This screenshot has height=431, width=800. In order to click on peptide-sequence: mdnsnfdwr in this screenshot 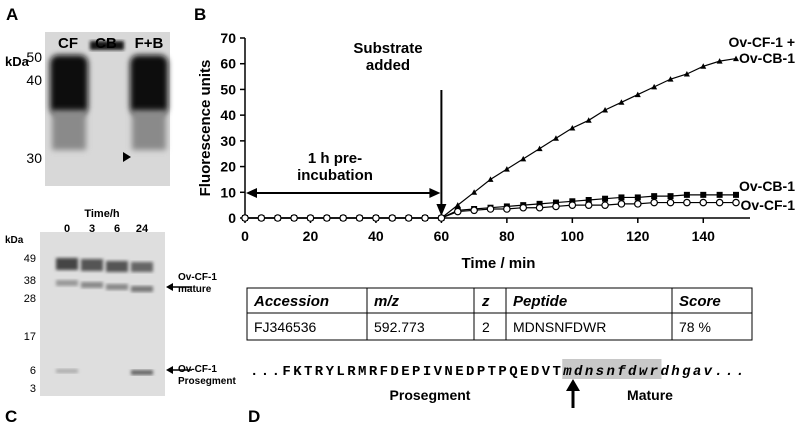, I will do `click(611, 372)`.